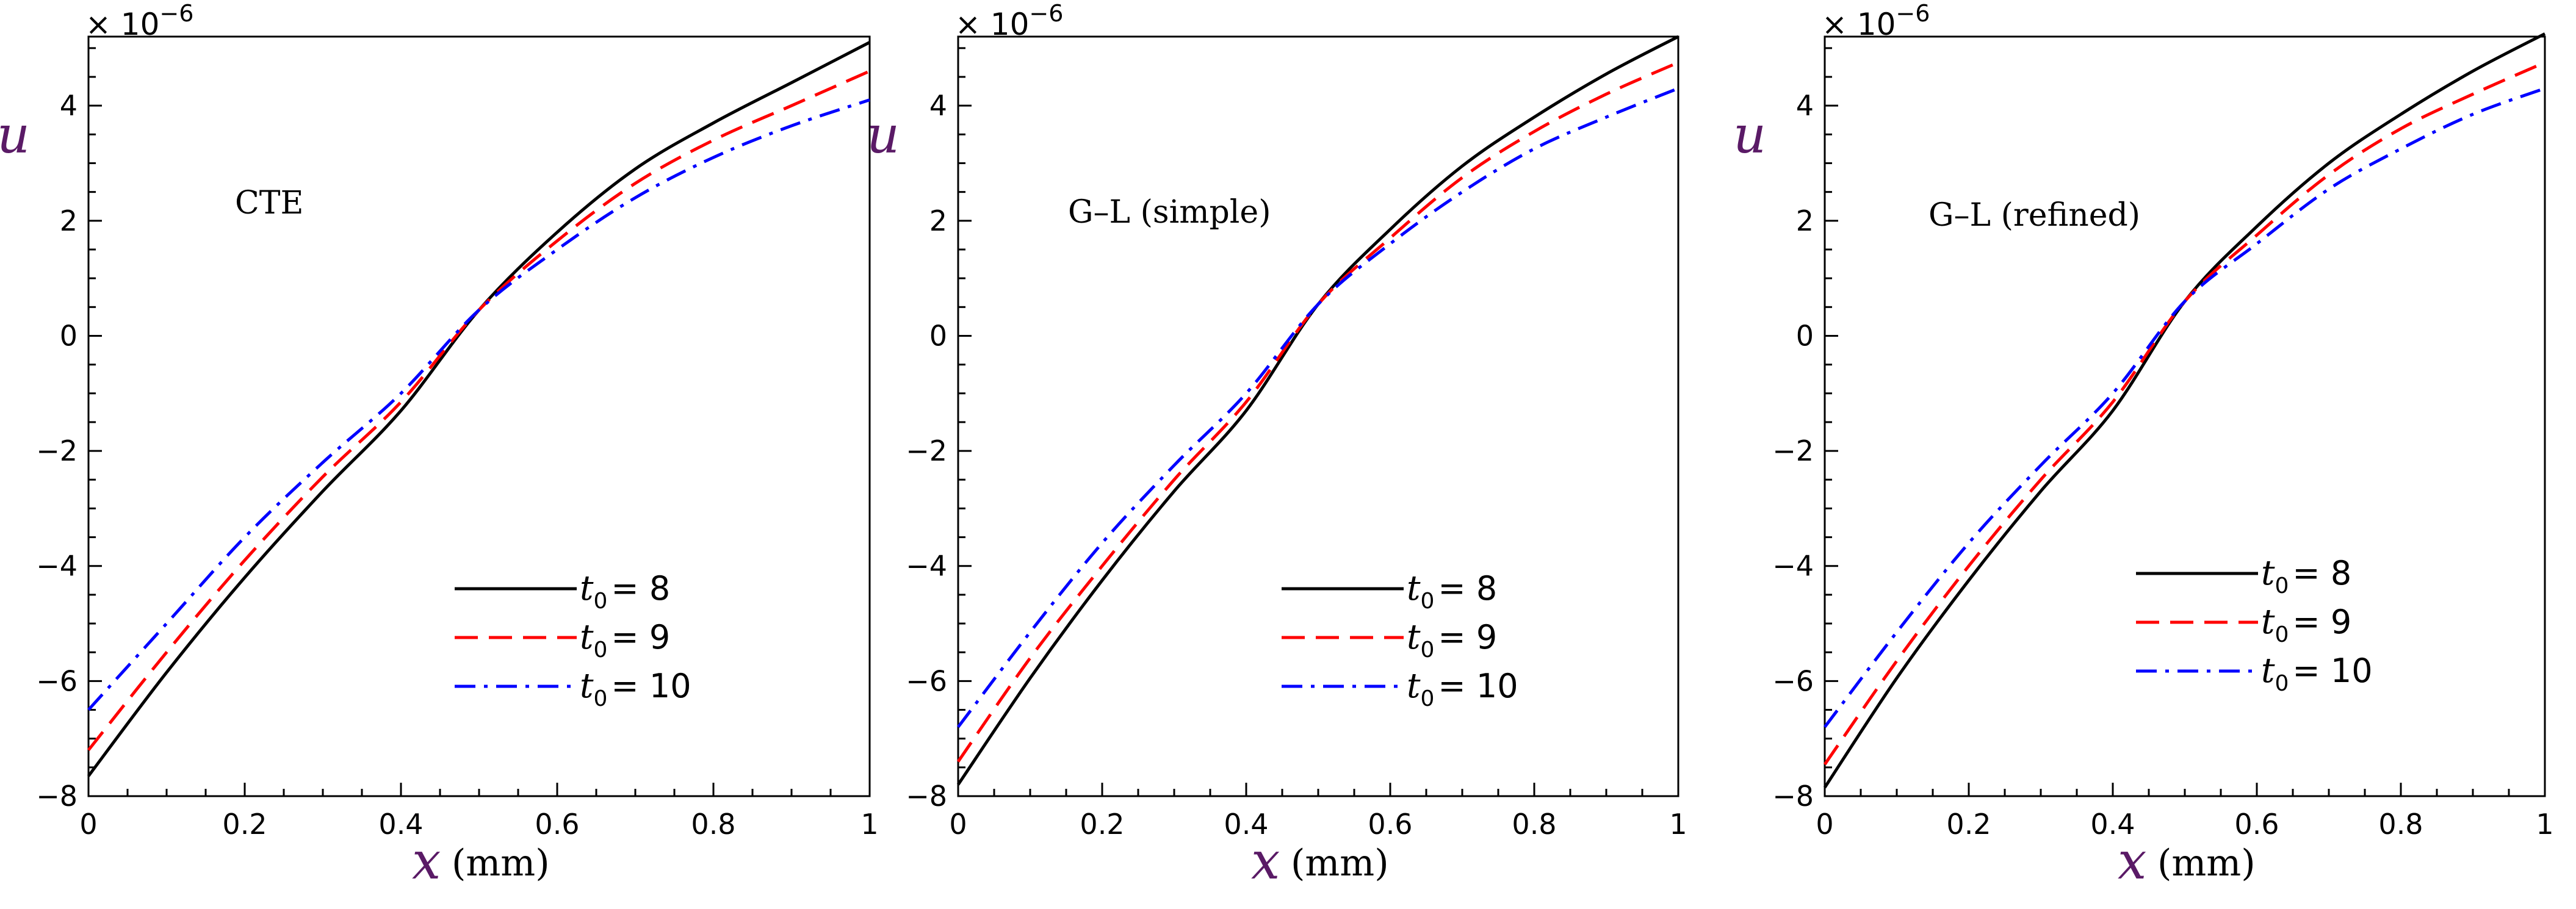  What do you see at coordinates (1169, 213) in the screenshot?
I see `panel-title: G–L (simple)` at bounding box center [1169, 213].